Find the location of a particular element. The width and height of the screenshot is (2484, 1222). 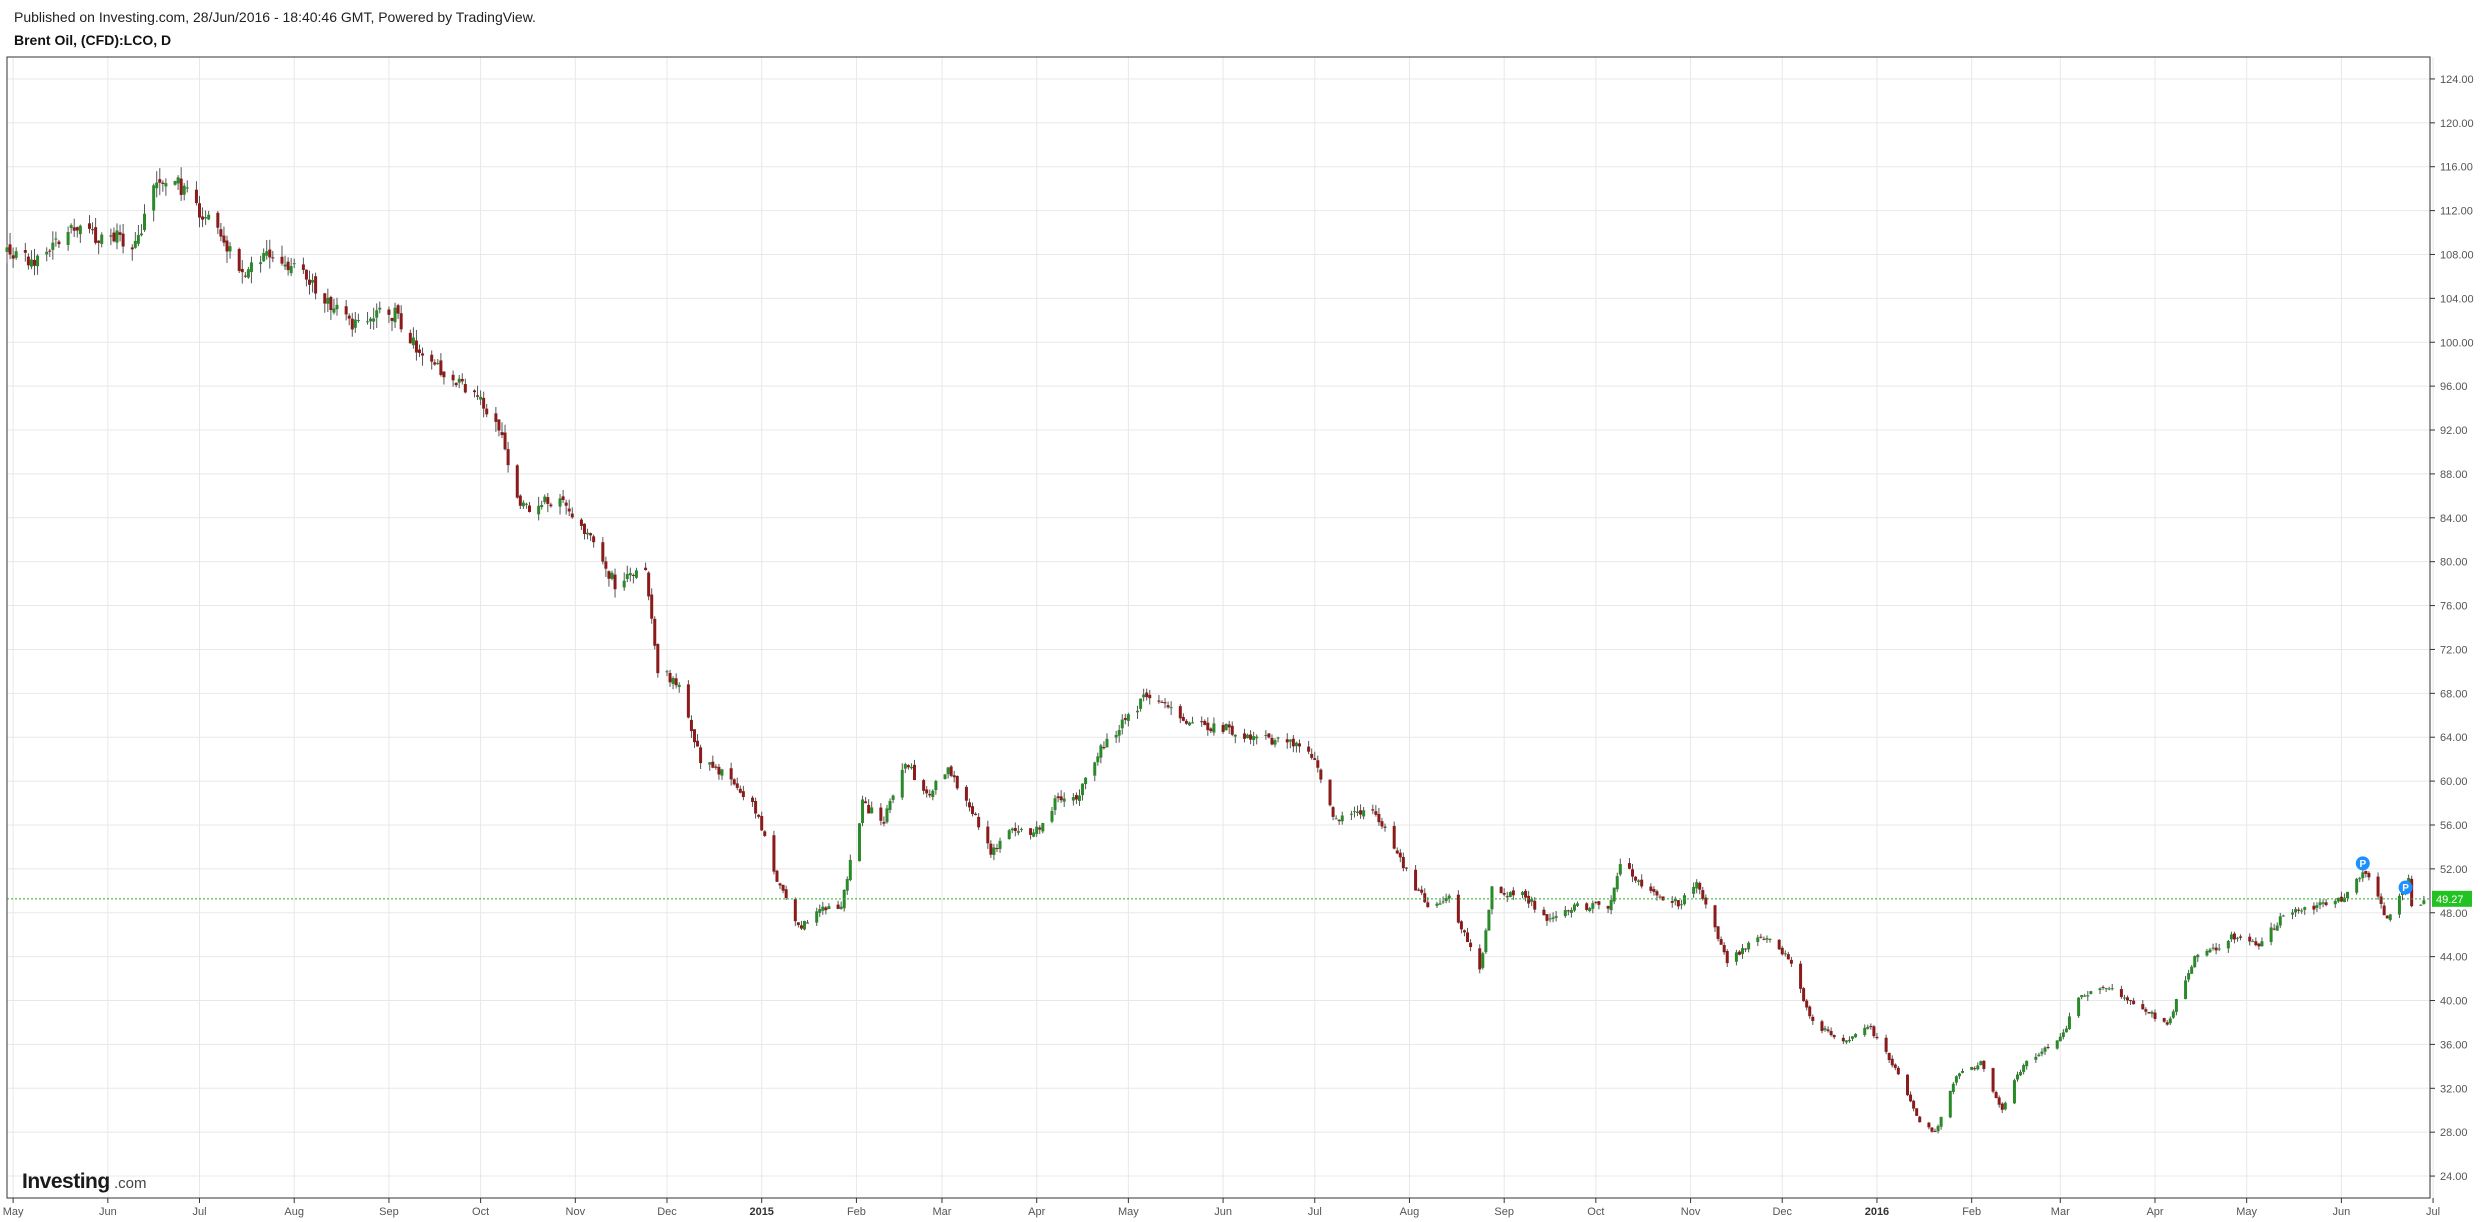

time-tick-label: Nov is located at coordinates (576, 1212).